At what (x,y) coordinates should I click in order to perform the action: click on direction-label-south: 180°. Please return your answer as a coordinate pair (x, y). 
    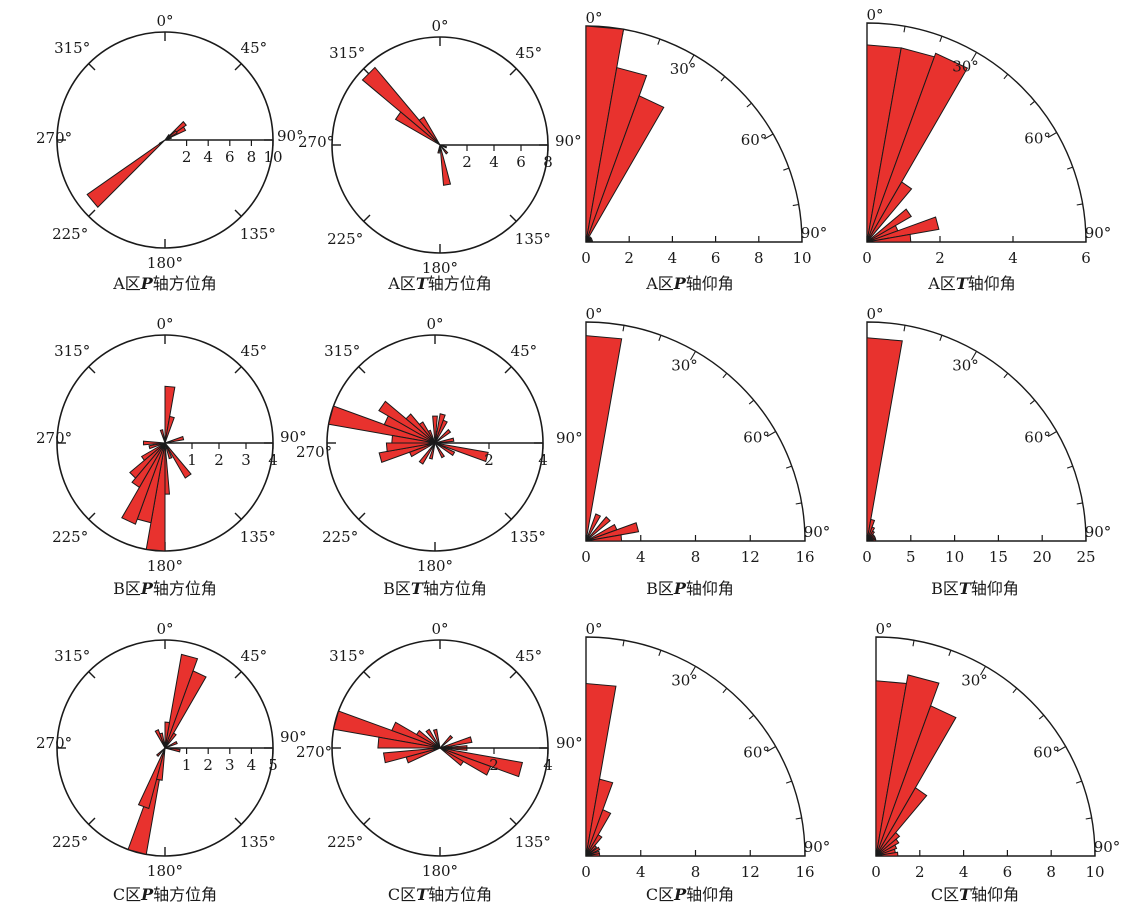
    Looking at the image, I should click on (165, 566).